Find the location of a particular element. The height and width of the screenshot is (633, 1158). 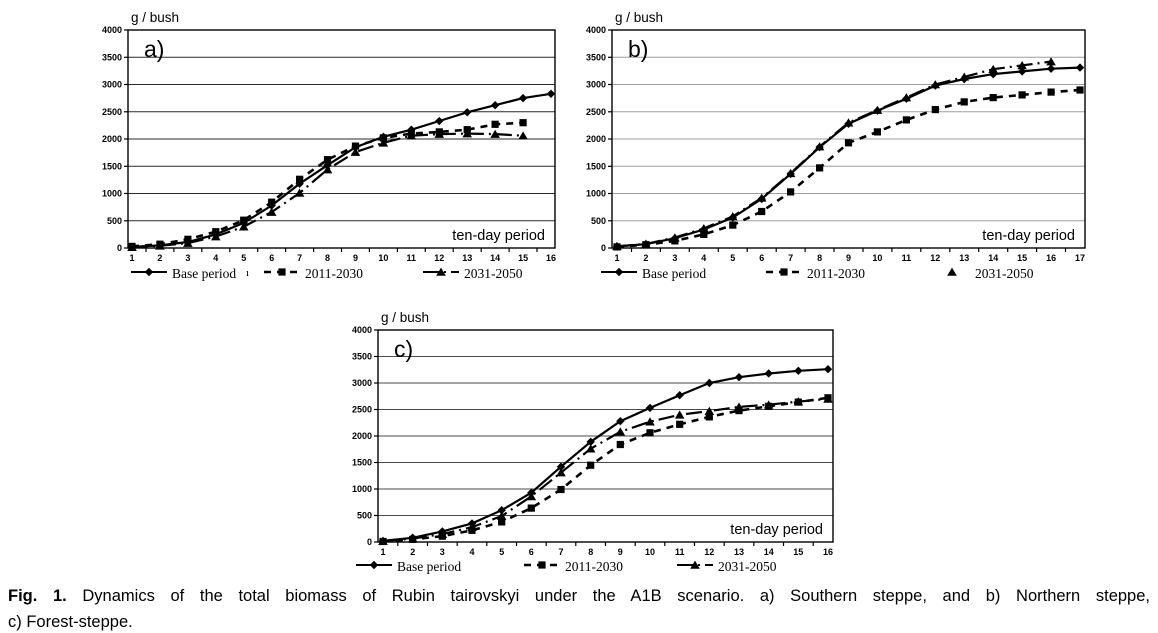

series-base-period is located at coordinates (848, 157).